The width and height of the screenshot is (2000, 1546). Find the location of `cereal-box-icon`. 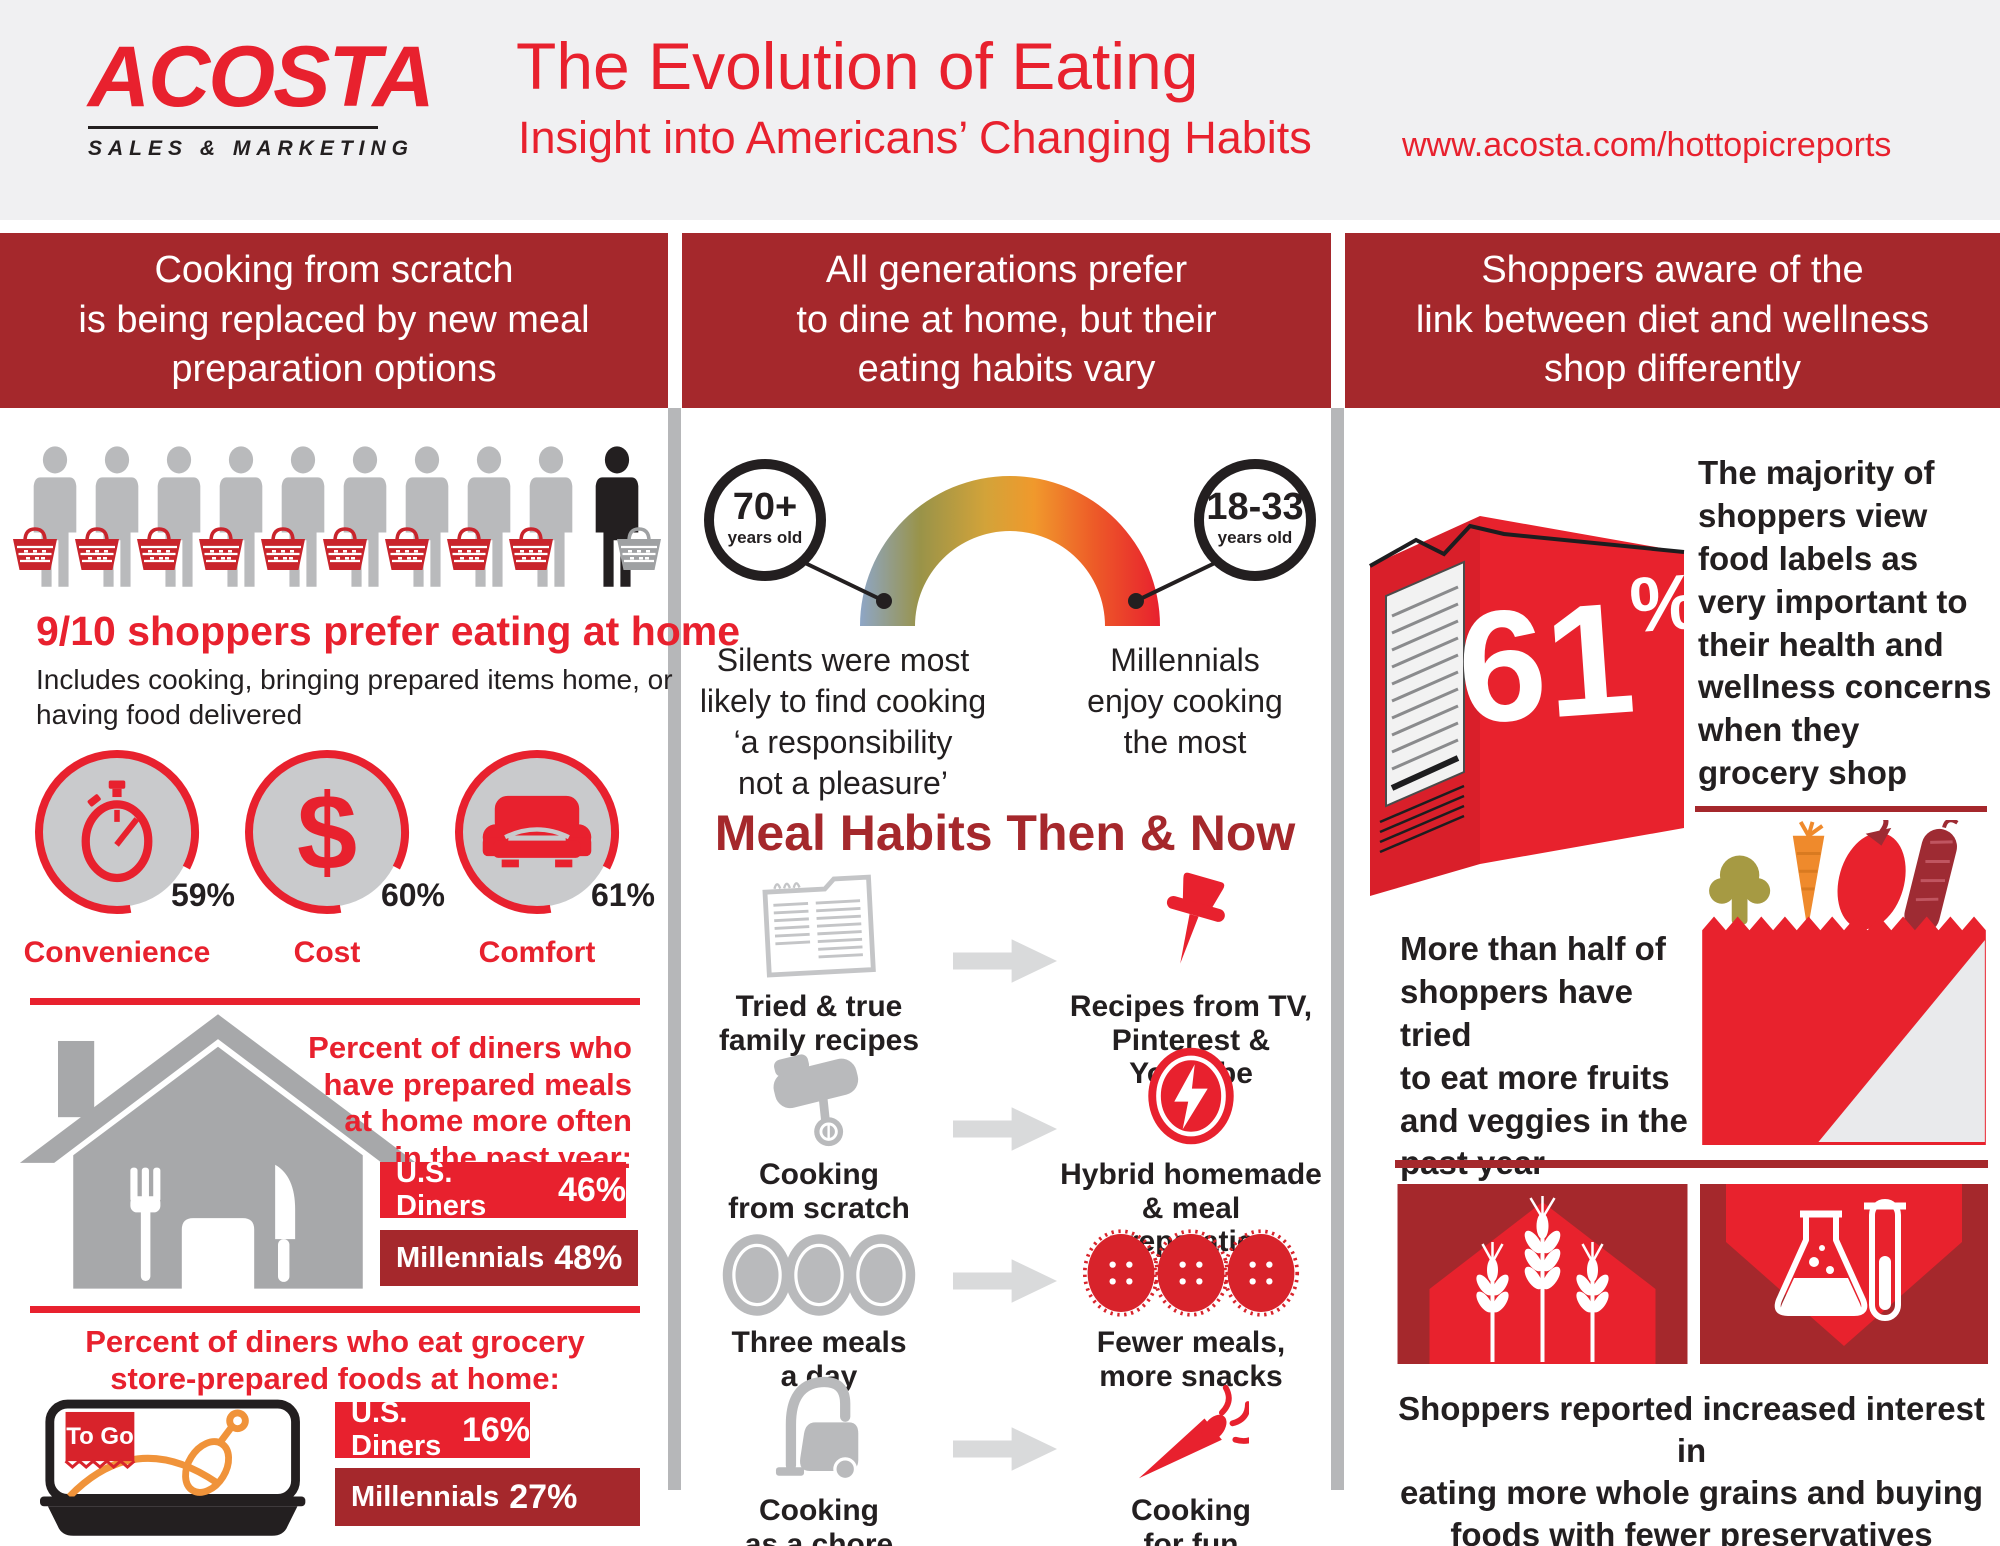

cereal-box-icon is located at coordinates (1527, 706).